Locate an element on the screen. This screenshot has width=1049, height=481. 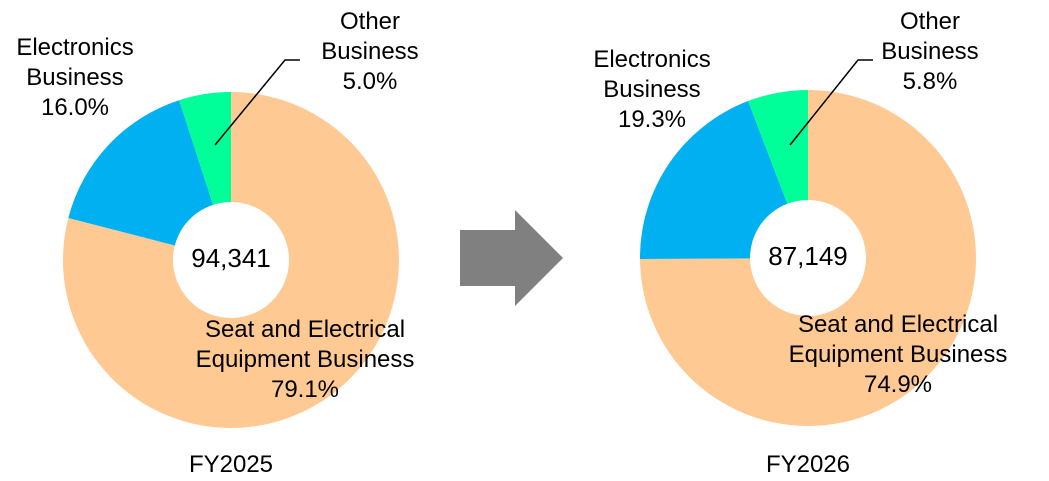
value-label: 79.1% is located at coordinates (305, 389).